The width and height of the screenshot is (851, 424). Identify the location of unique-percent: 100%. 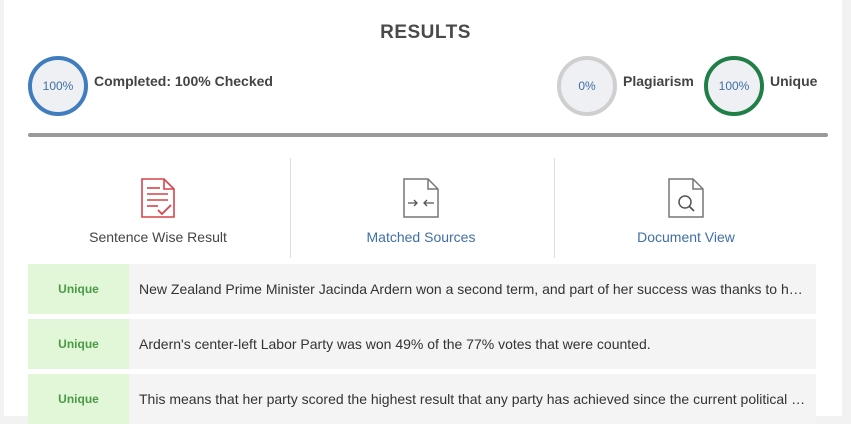
(734, 86).